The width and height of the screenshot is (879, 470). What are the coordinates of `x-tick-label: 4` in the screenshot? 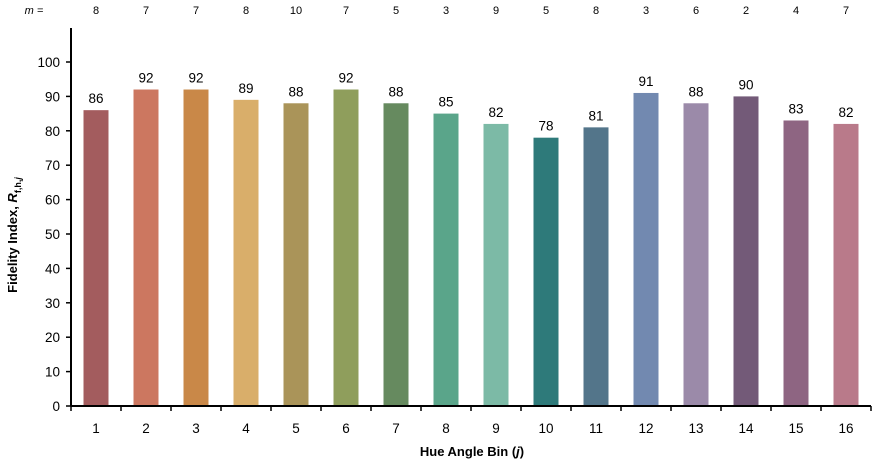 It's located at (246, 428).